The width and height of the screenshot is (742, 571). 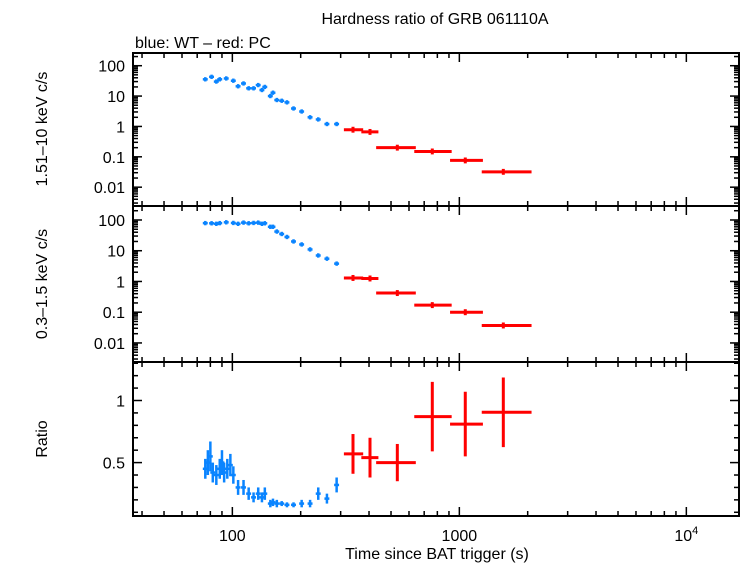 I want to click on y-axis-label: Ratio, so click(x=42, y=438).